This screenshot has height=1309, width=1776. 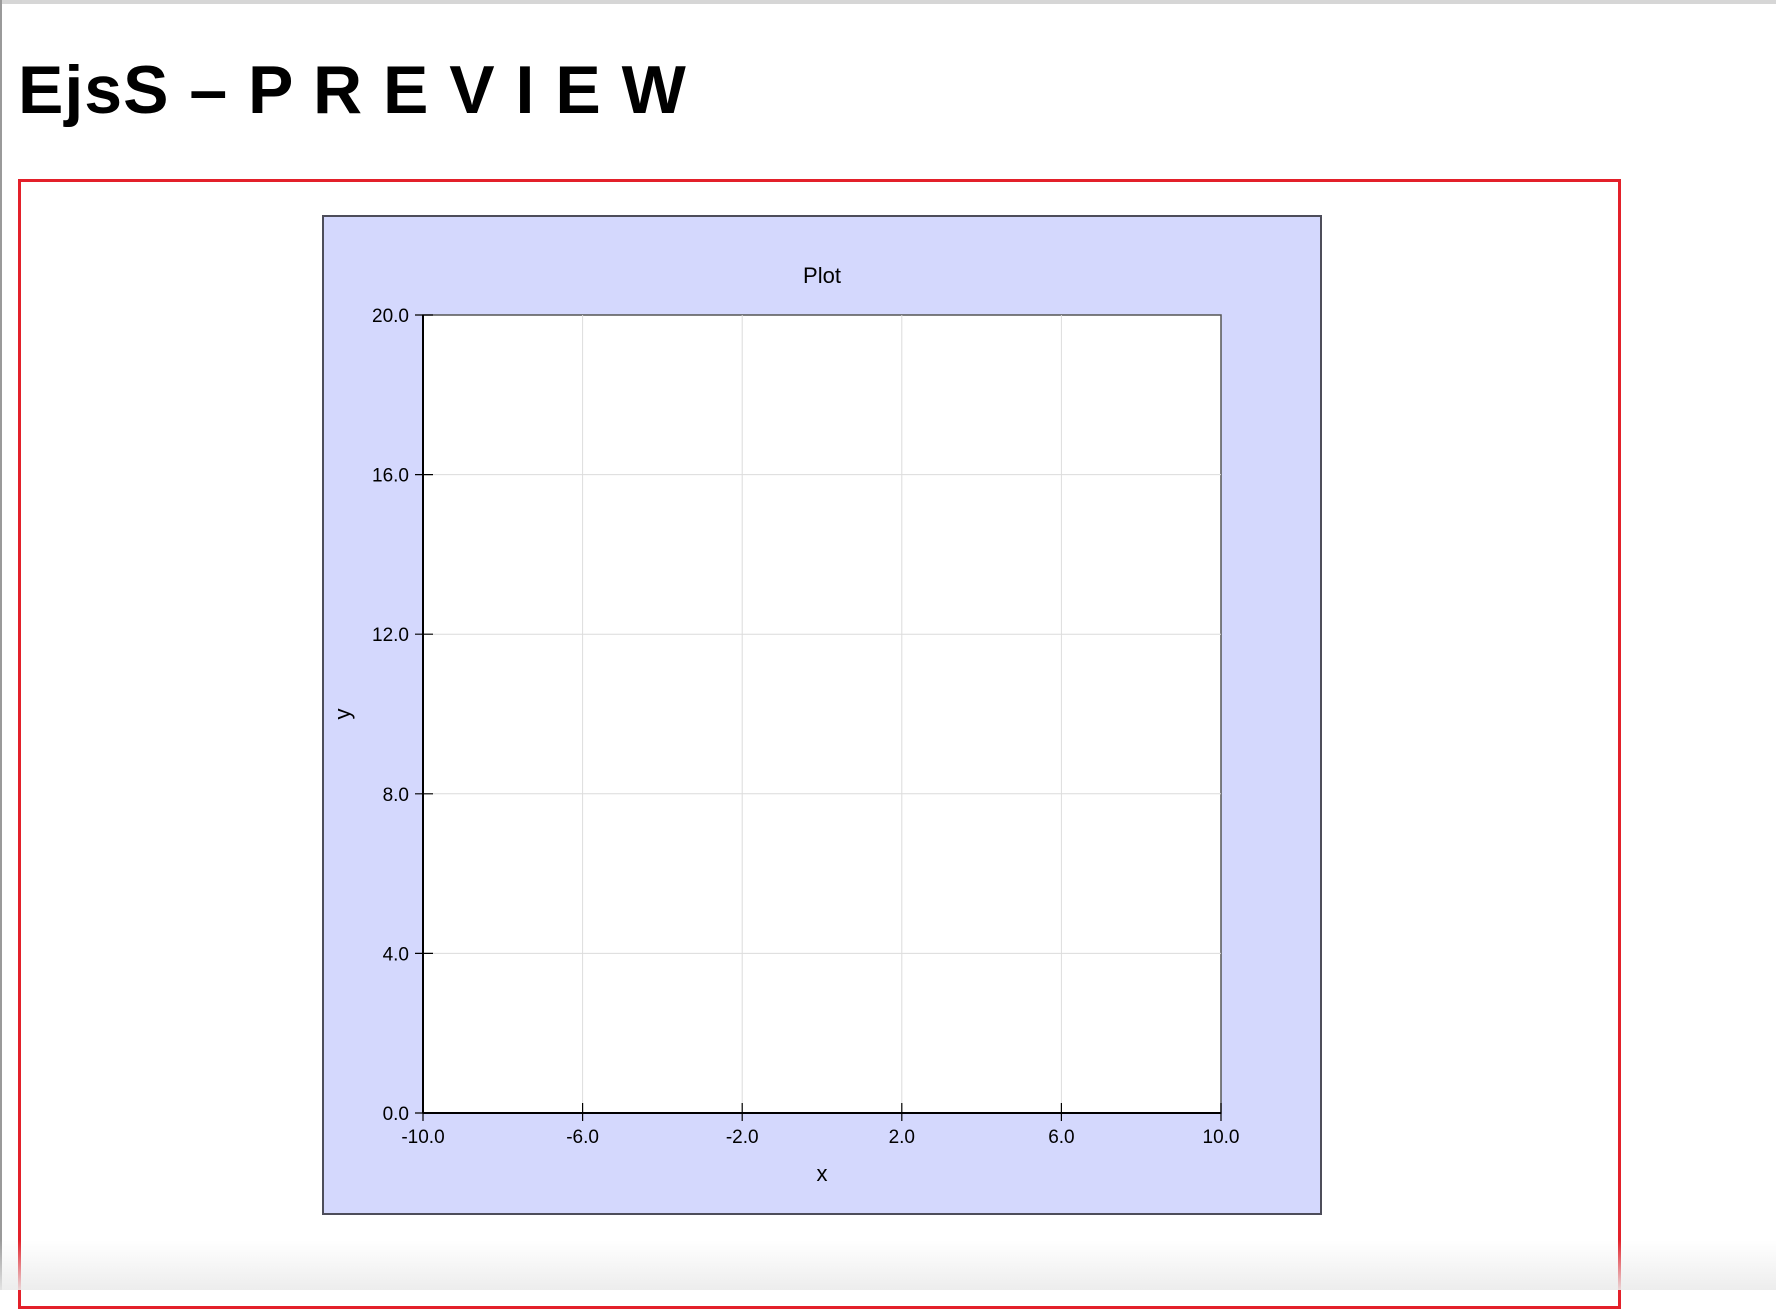 What do you see at coordinates (390, 316) in the screenshot?
I see `y-tick-label: 20.0` at bounding box center [390, 316].